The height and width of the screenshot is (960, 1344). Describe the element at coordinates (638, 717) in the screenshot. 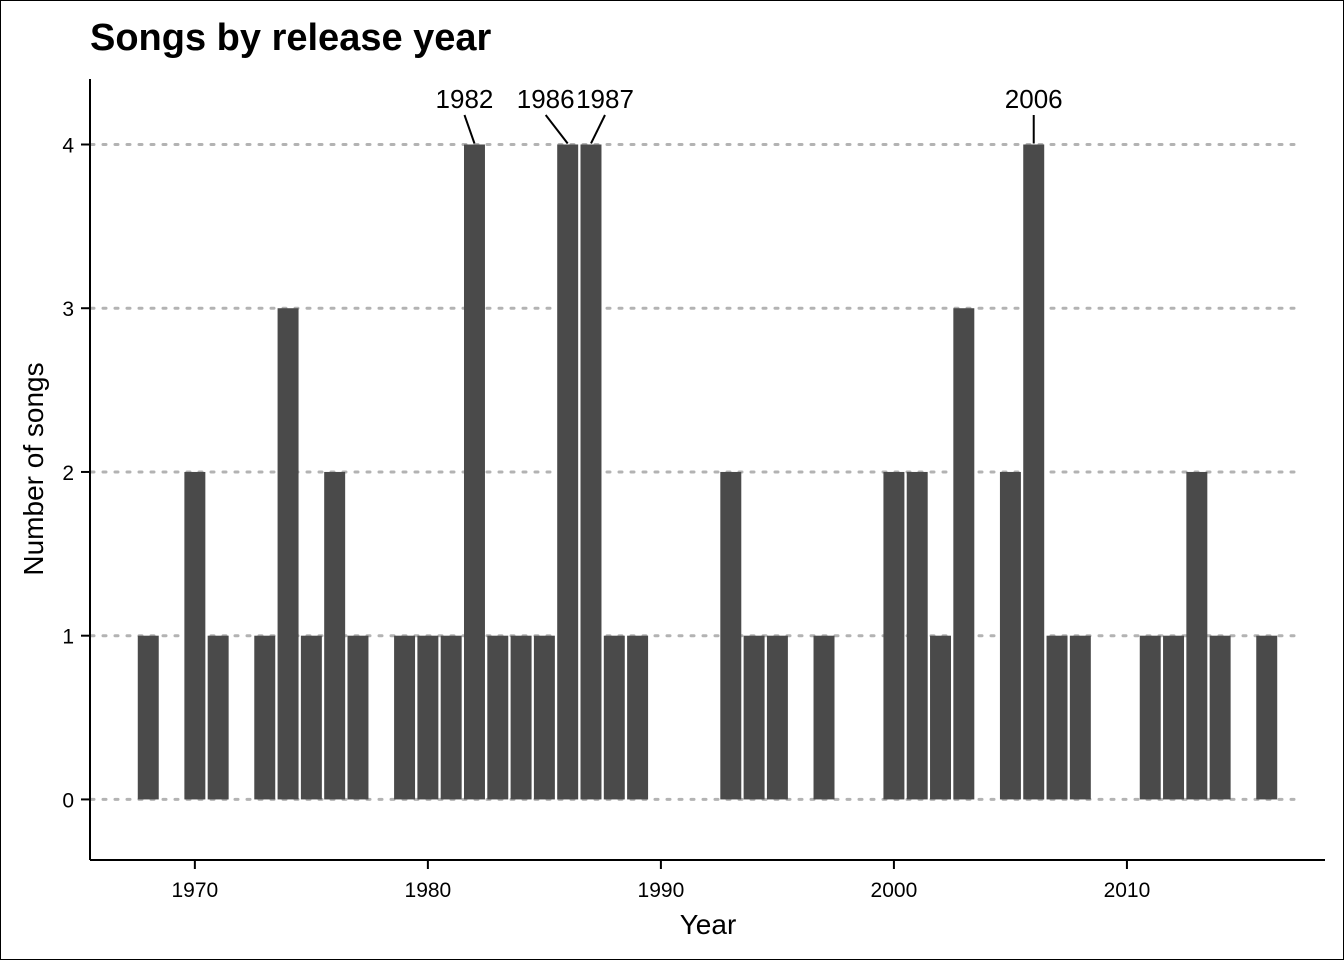

I see `bar-1989` at that location.